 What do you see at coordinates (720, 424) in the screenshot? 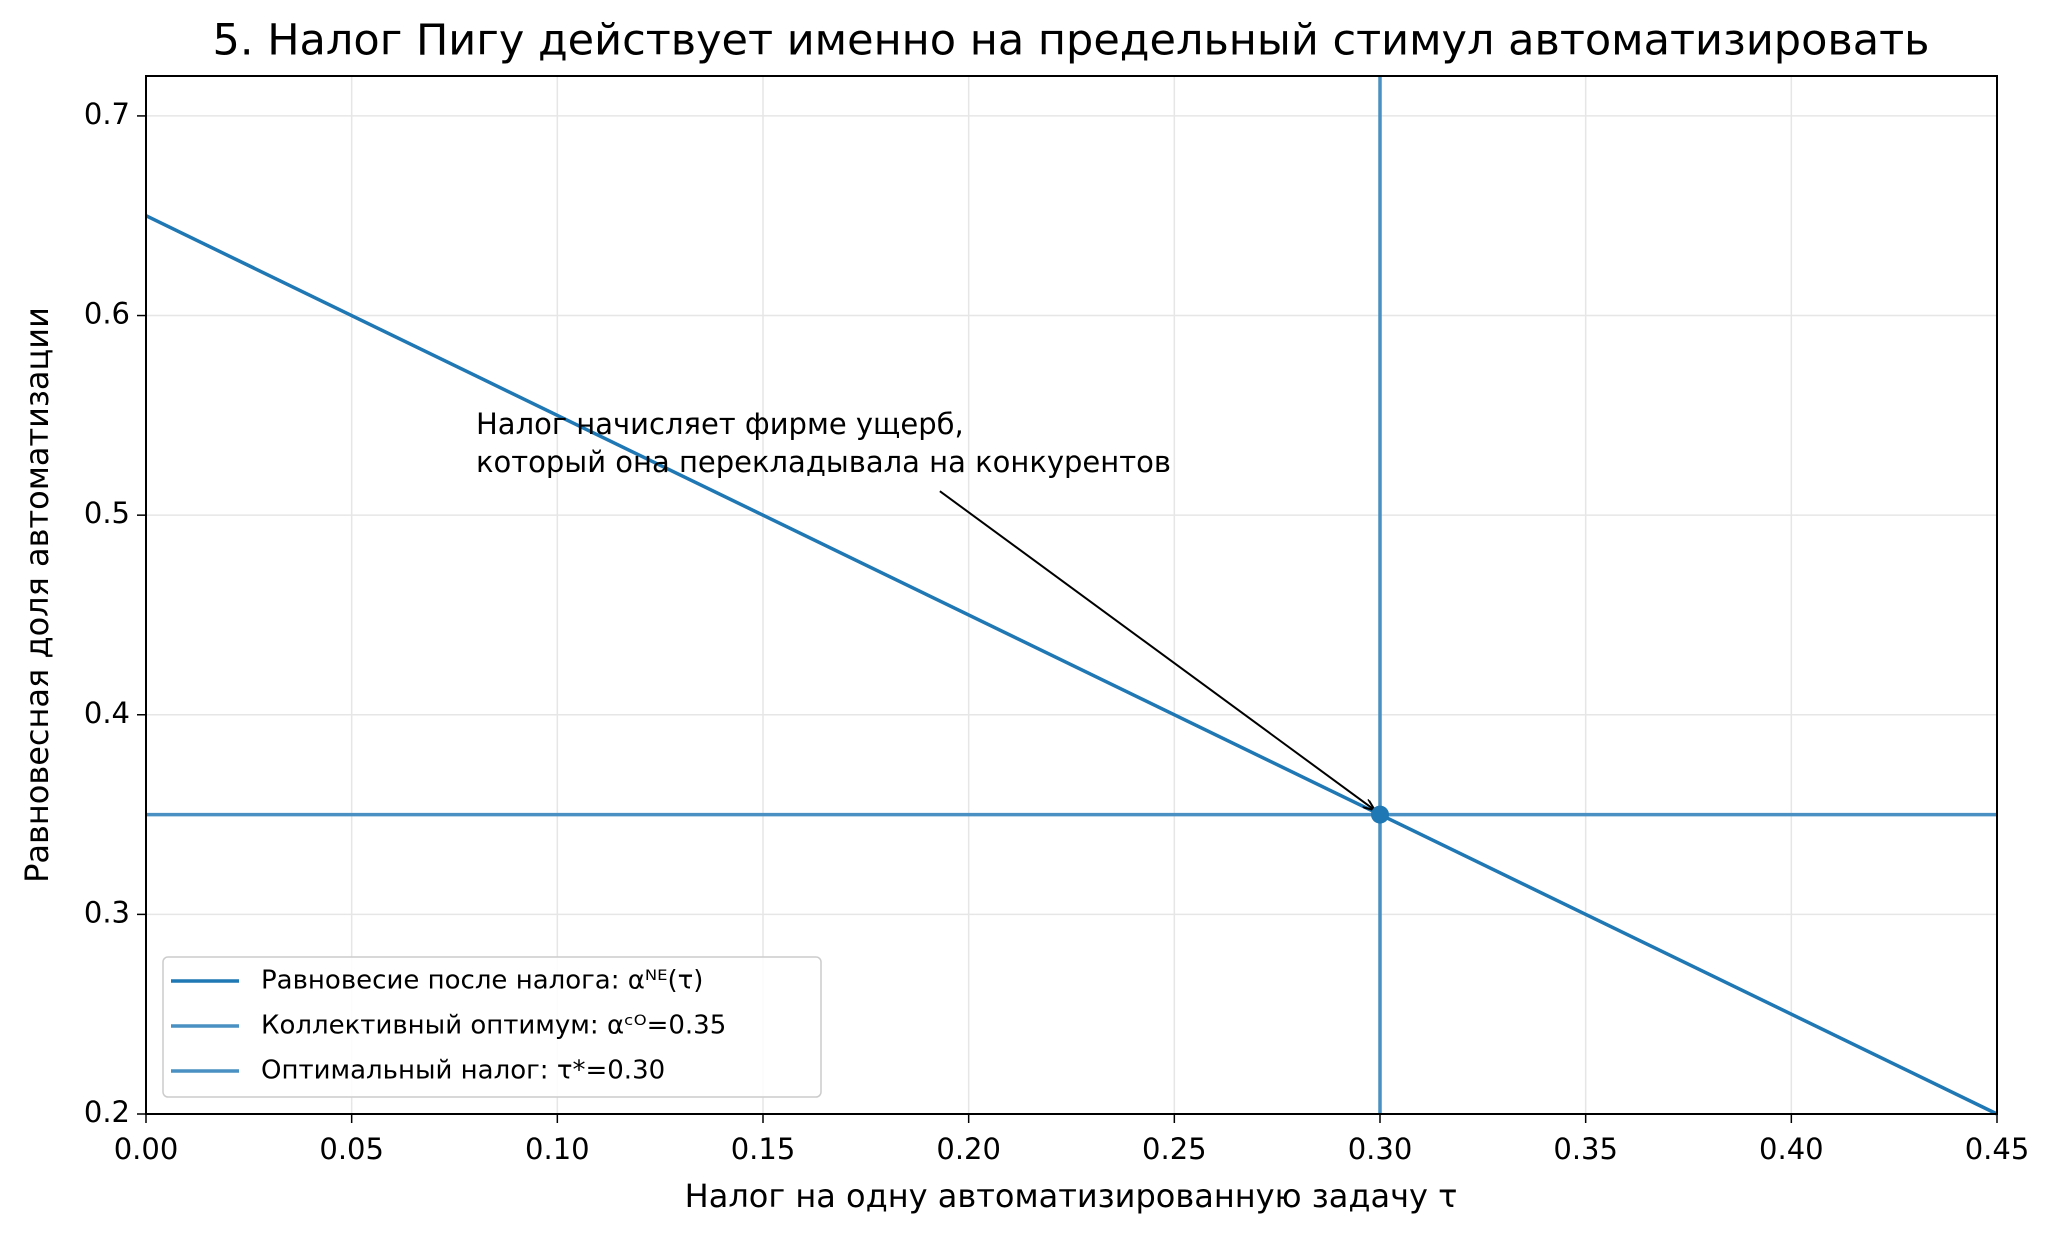
I see `annotation-text: Налог начисляет фирме ущерб,` at bounding box center [720, 424].